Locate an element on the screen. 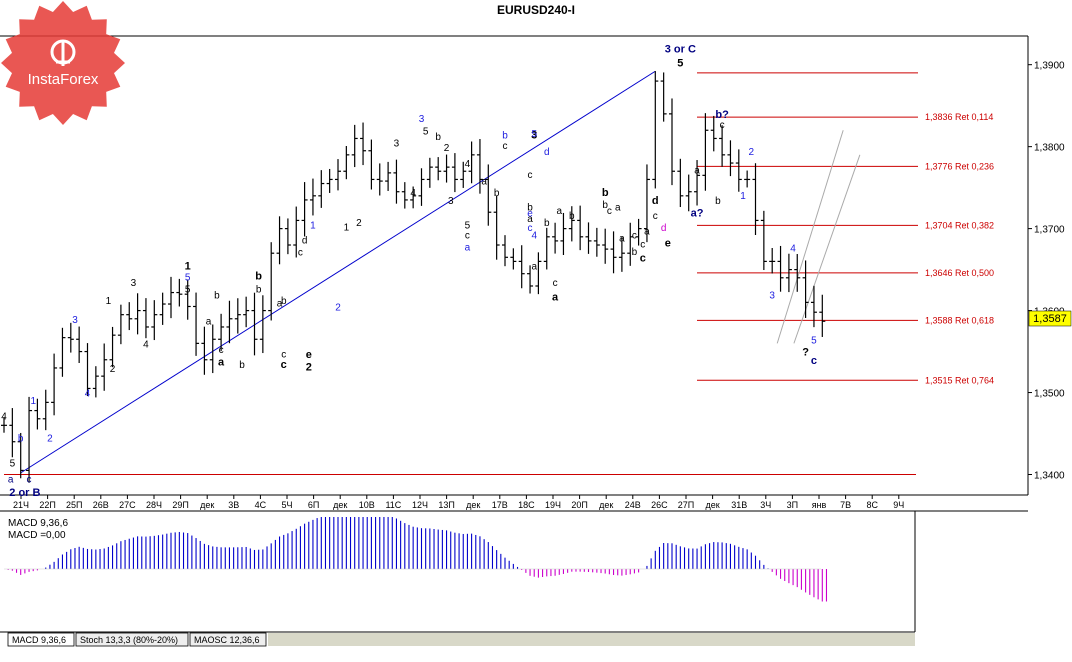  wave-label: d is located at coordinates (305, 240).